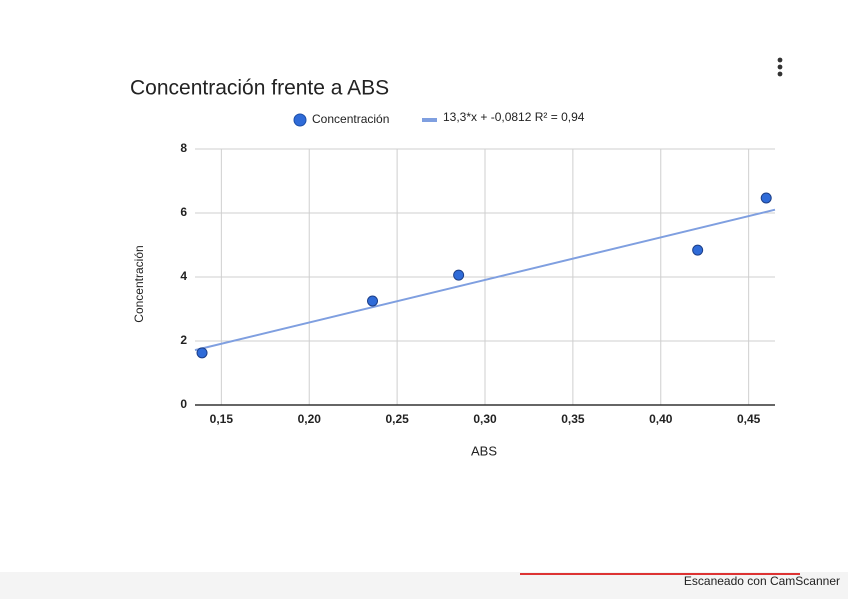  I want to click on x-tick-label: 0,15, so click(222, 419).